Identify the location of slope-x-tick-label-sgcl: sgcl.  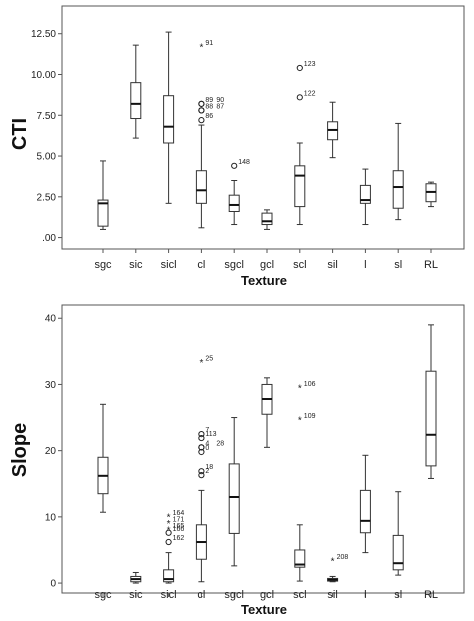
(234, 595).